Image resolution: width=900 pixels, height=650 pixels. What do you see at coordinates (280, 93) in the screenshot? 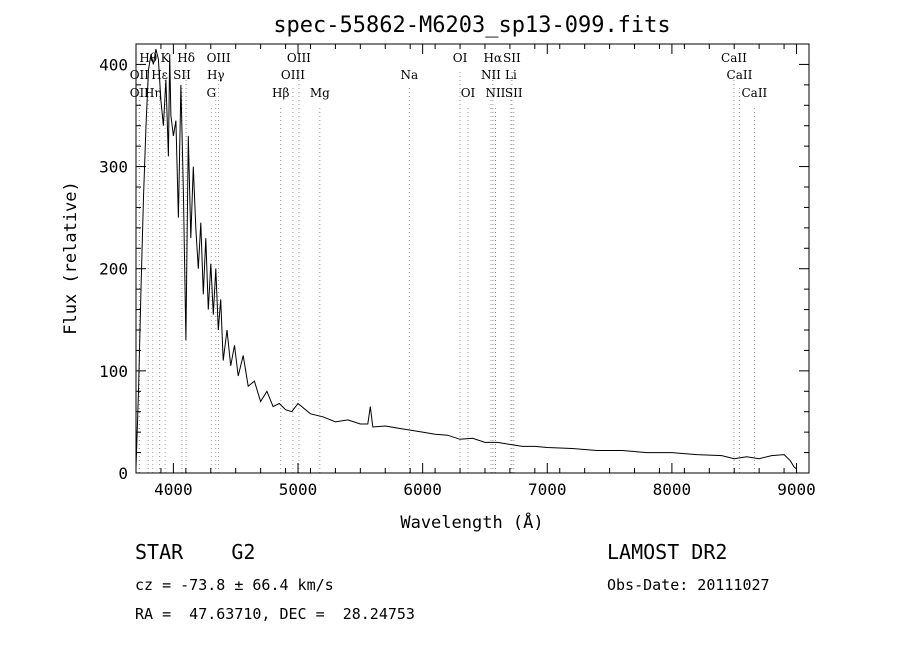
I see `spectral-line-label: Hβ` at bounding box center [280, 93].